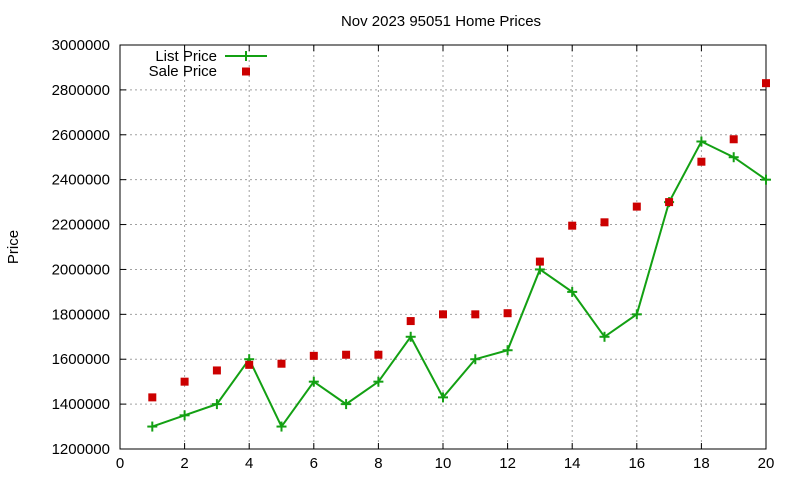 The height and width of the screenshot is (480, 800). I want to click on legend-label-sale-price: Sale Price, so click(183, 71).